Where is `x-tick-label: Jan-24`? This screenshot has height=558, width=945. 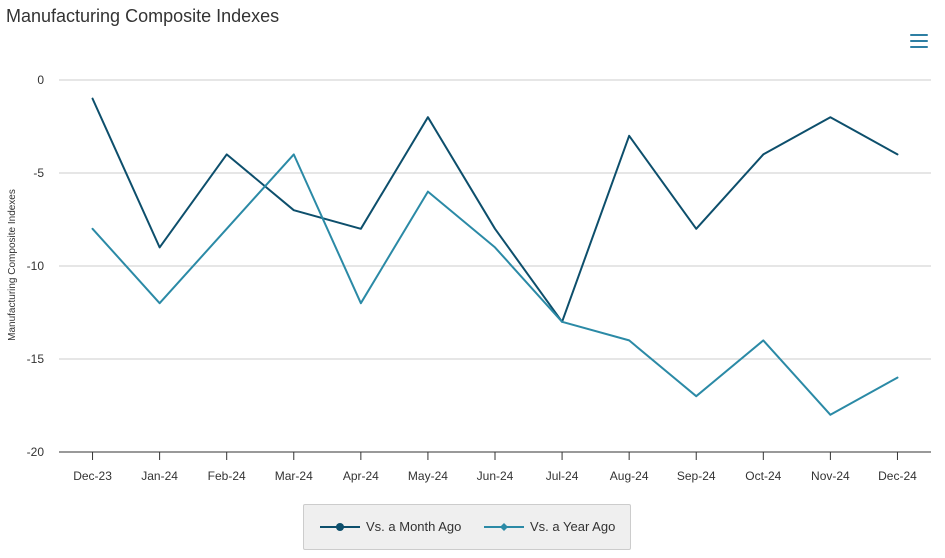 x-tick-label: Jan-24 is located at coordinates (159, 476).